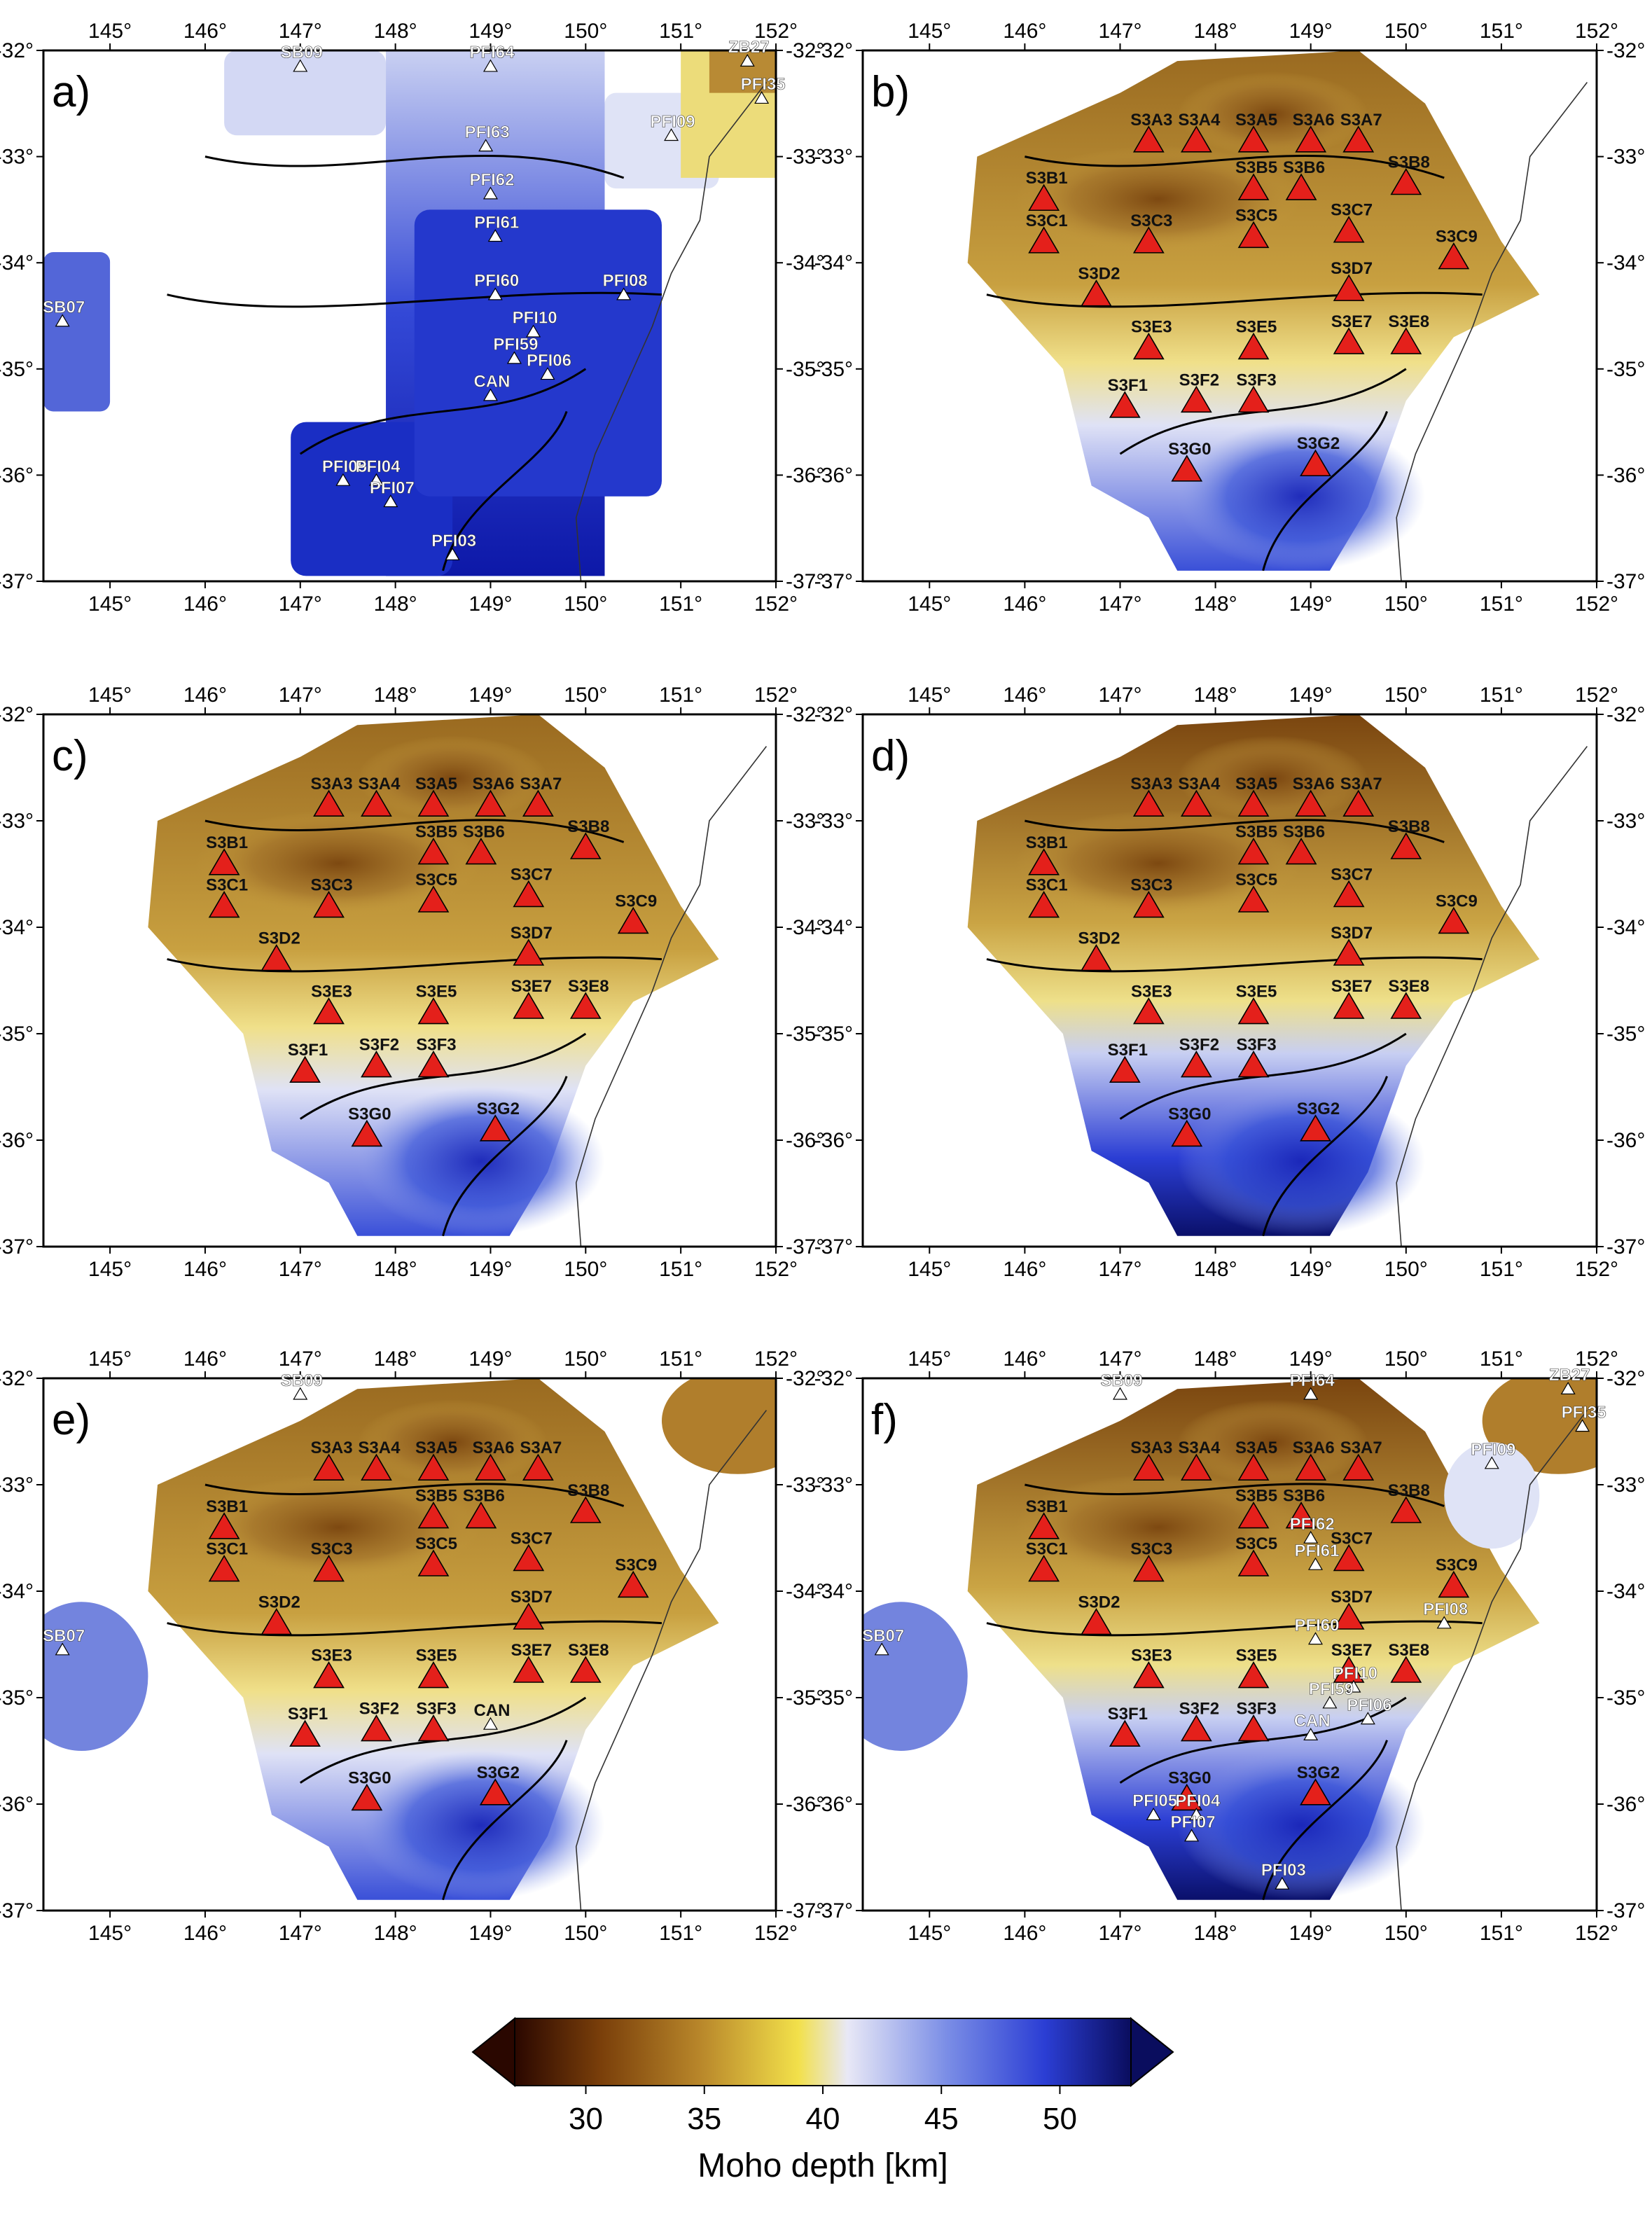  I want to click on station-label: S3A3, so click(1151, 120).